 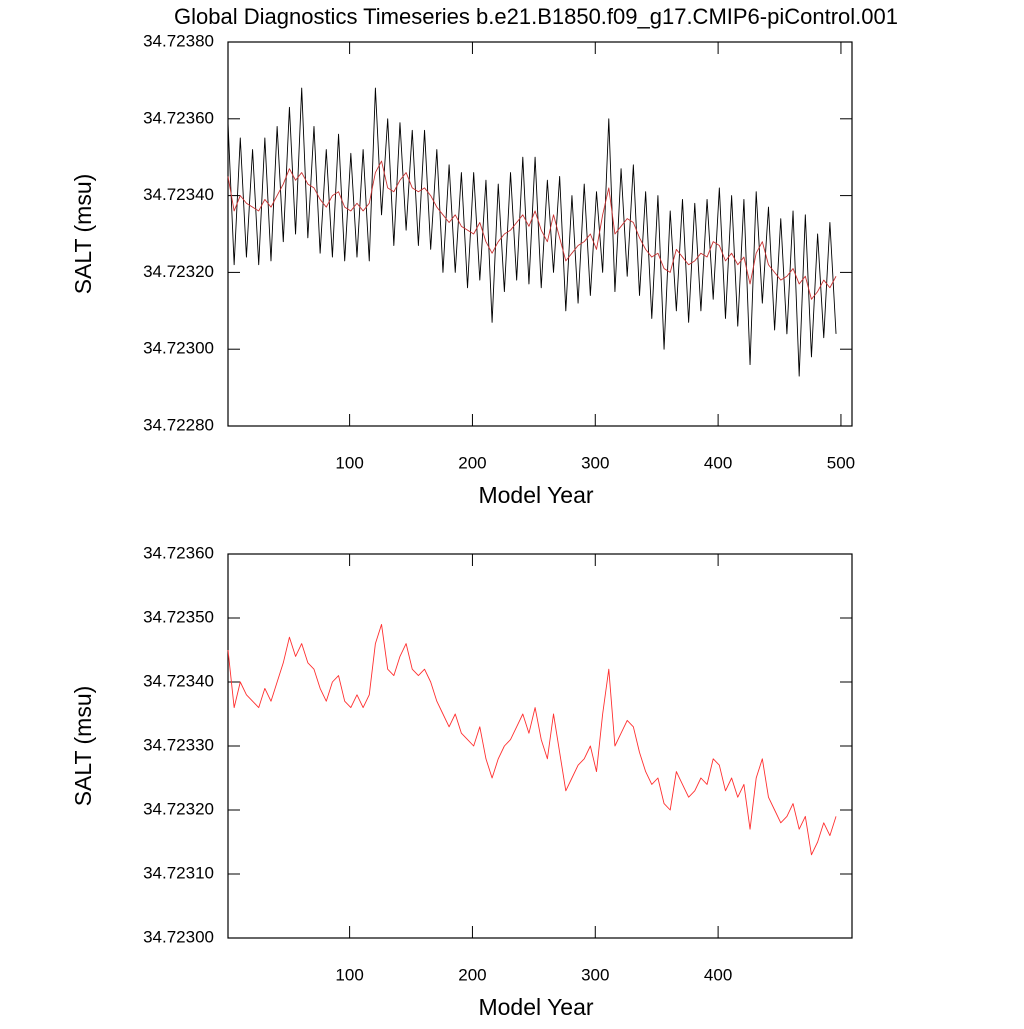 I want to click on y-tick-label: 34.72330, so click(x=178, y=744).